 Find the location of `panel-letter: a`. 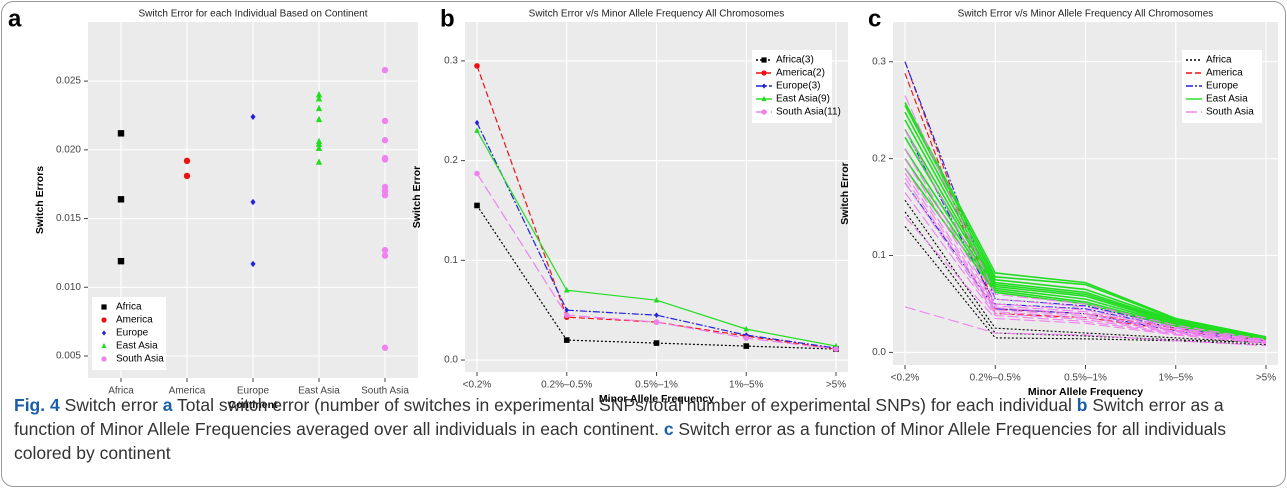

panel-letter: a is located at coordinates (15, 18).